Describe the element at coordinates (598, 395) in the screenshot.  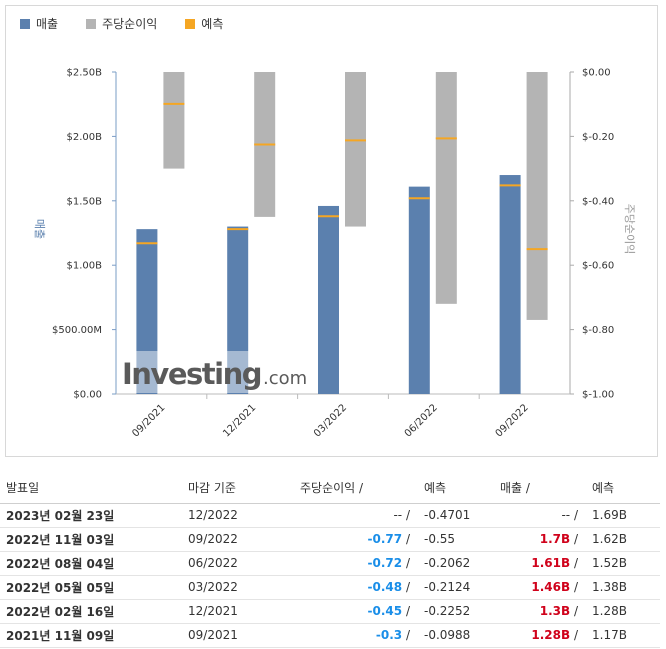
I see `right-tick-label: $-1.00` at that location.